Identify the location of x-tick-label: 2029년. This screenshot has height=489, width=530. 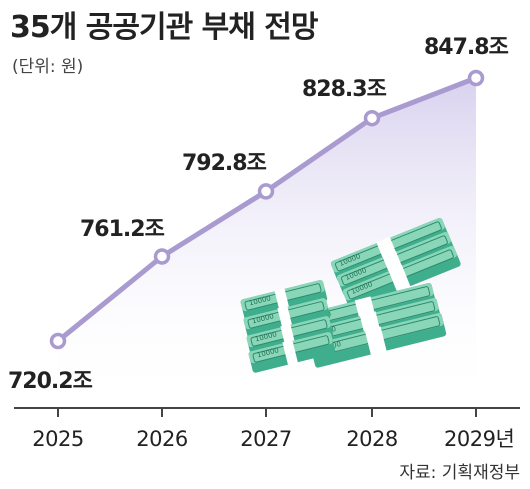
(479, 439).